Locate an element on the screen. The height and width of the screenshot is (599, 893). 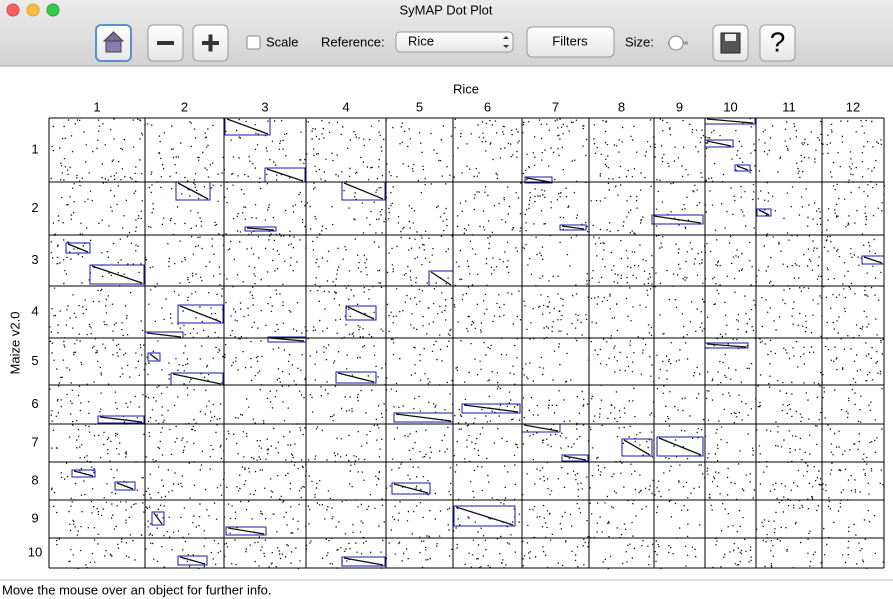
x-chromosome-label: 7 is located at coordinates (555, 106).